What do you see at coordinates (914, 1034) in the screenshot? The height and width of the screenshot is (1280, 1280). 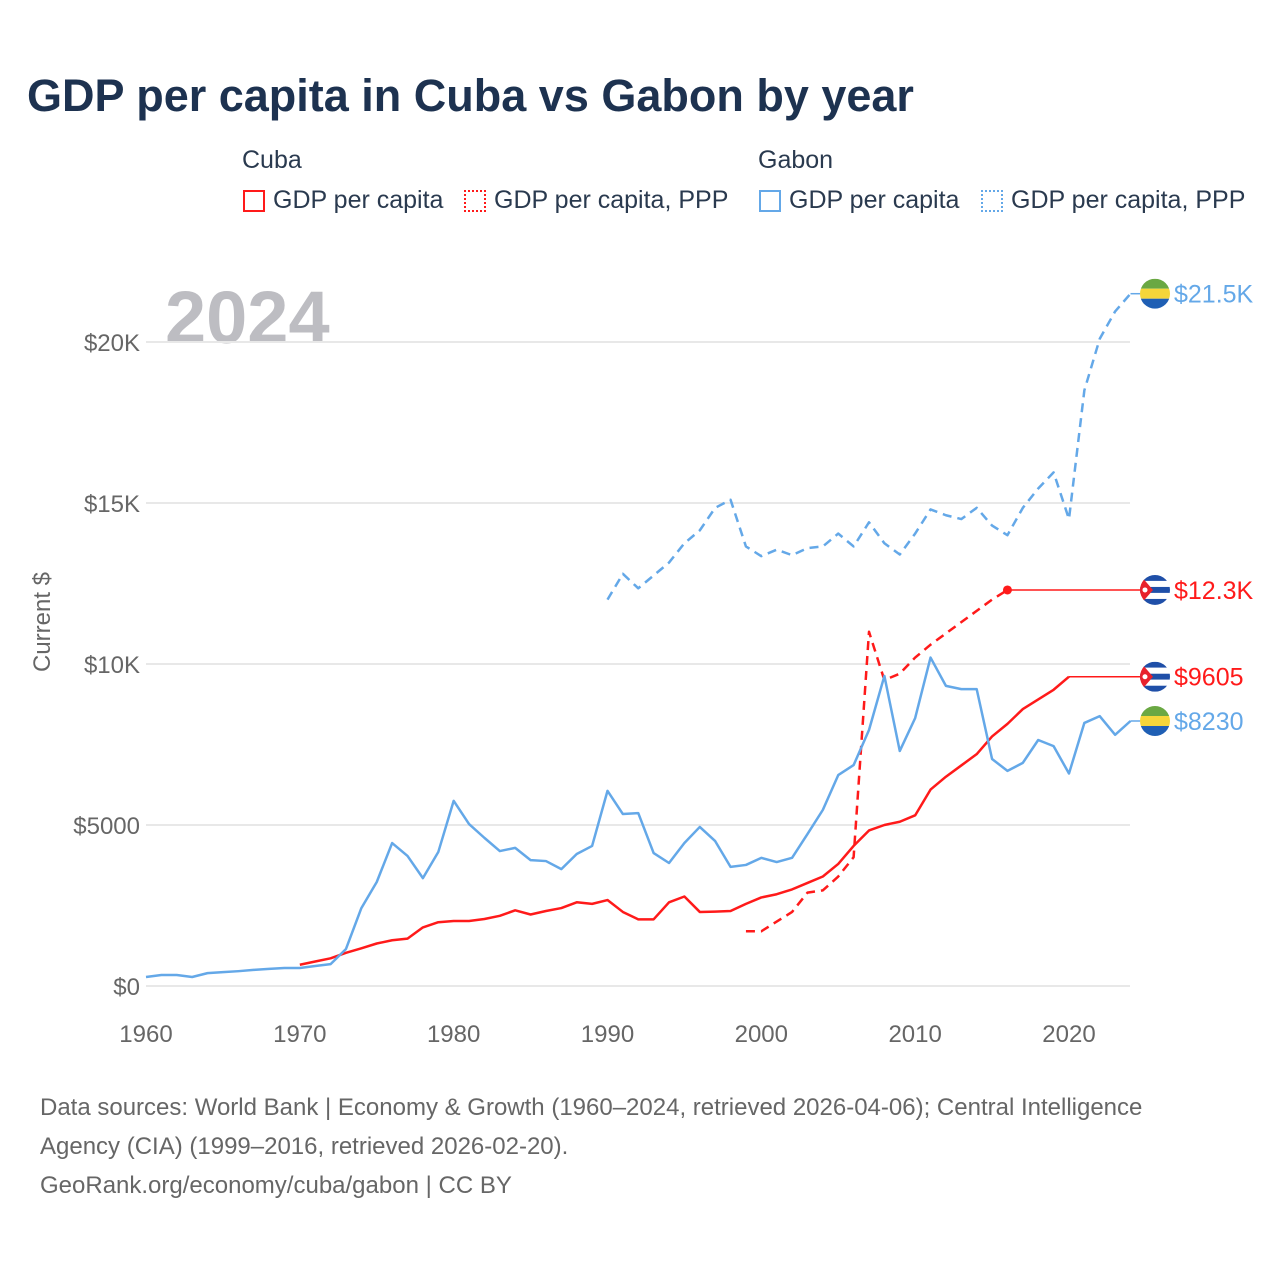 I see `x-tick-label: 2010` at bounding box center [914, 1034].